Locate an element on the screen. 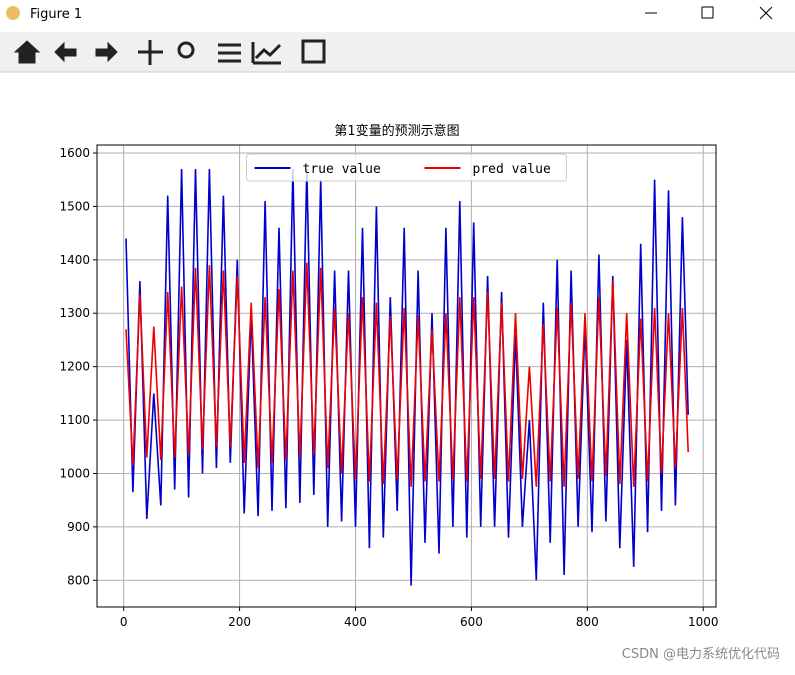  y-tick-label: 800 is located at coordinates (78, 580).